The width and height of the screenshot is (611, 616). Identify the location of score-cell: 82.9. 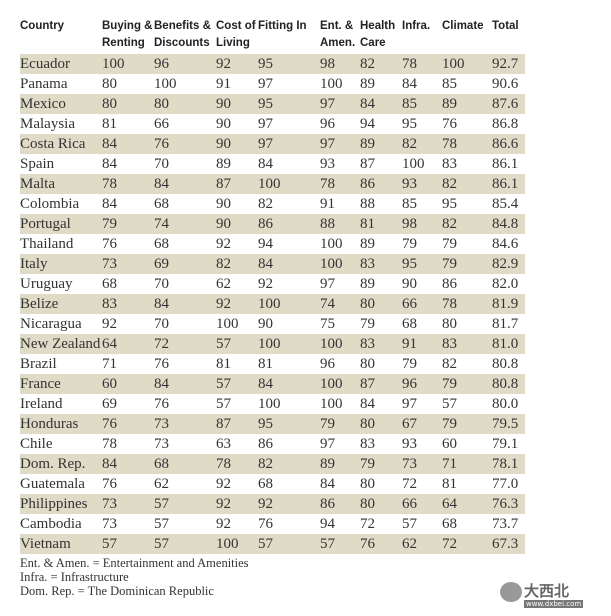
(505, 264).